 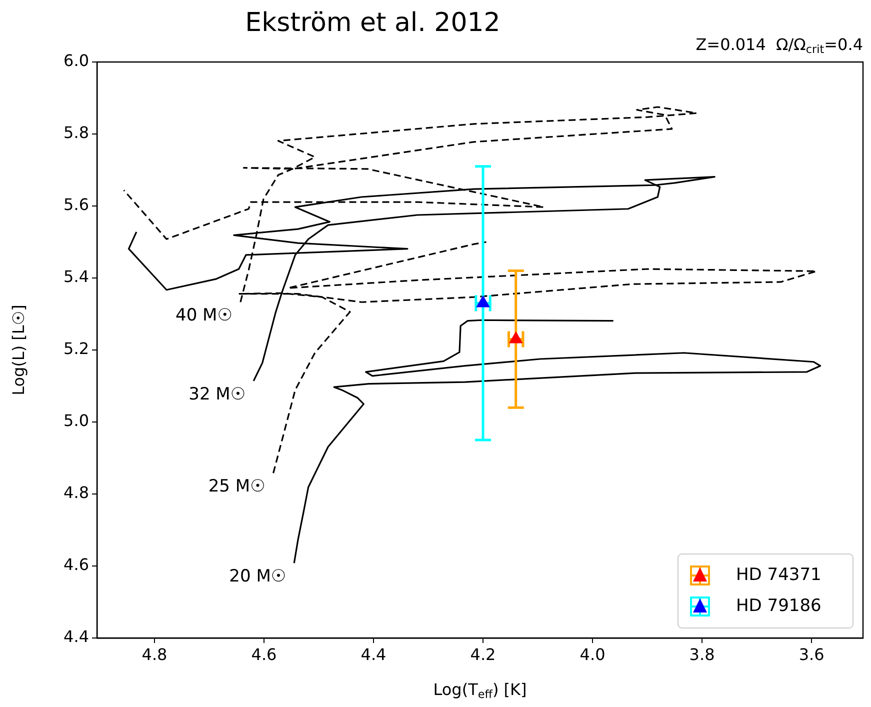 I want to click on series-label: 40 M☉, so click(x=204, y=316).